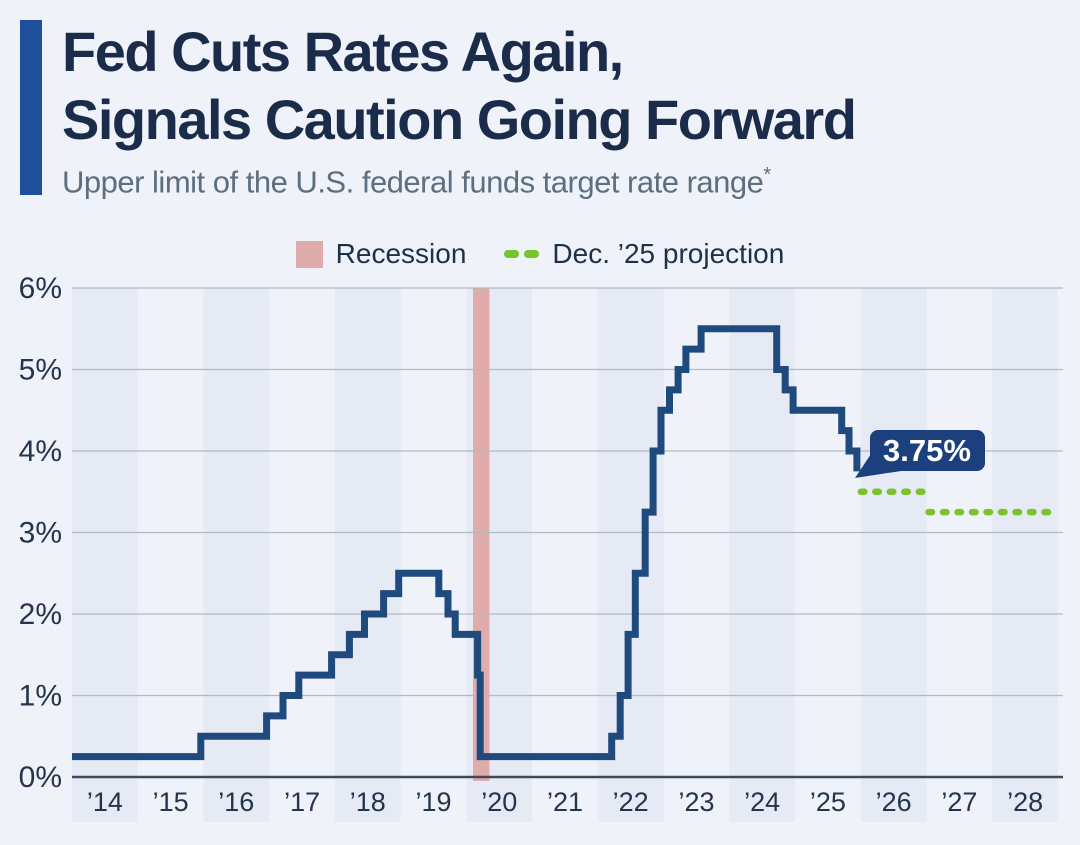 The width and height of the screenshot is (1080, 845). Describe the element at coordinates (368, 802) in the screenshot. I see `x-tick-label: ’18` at that location.